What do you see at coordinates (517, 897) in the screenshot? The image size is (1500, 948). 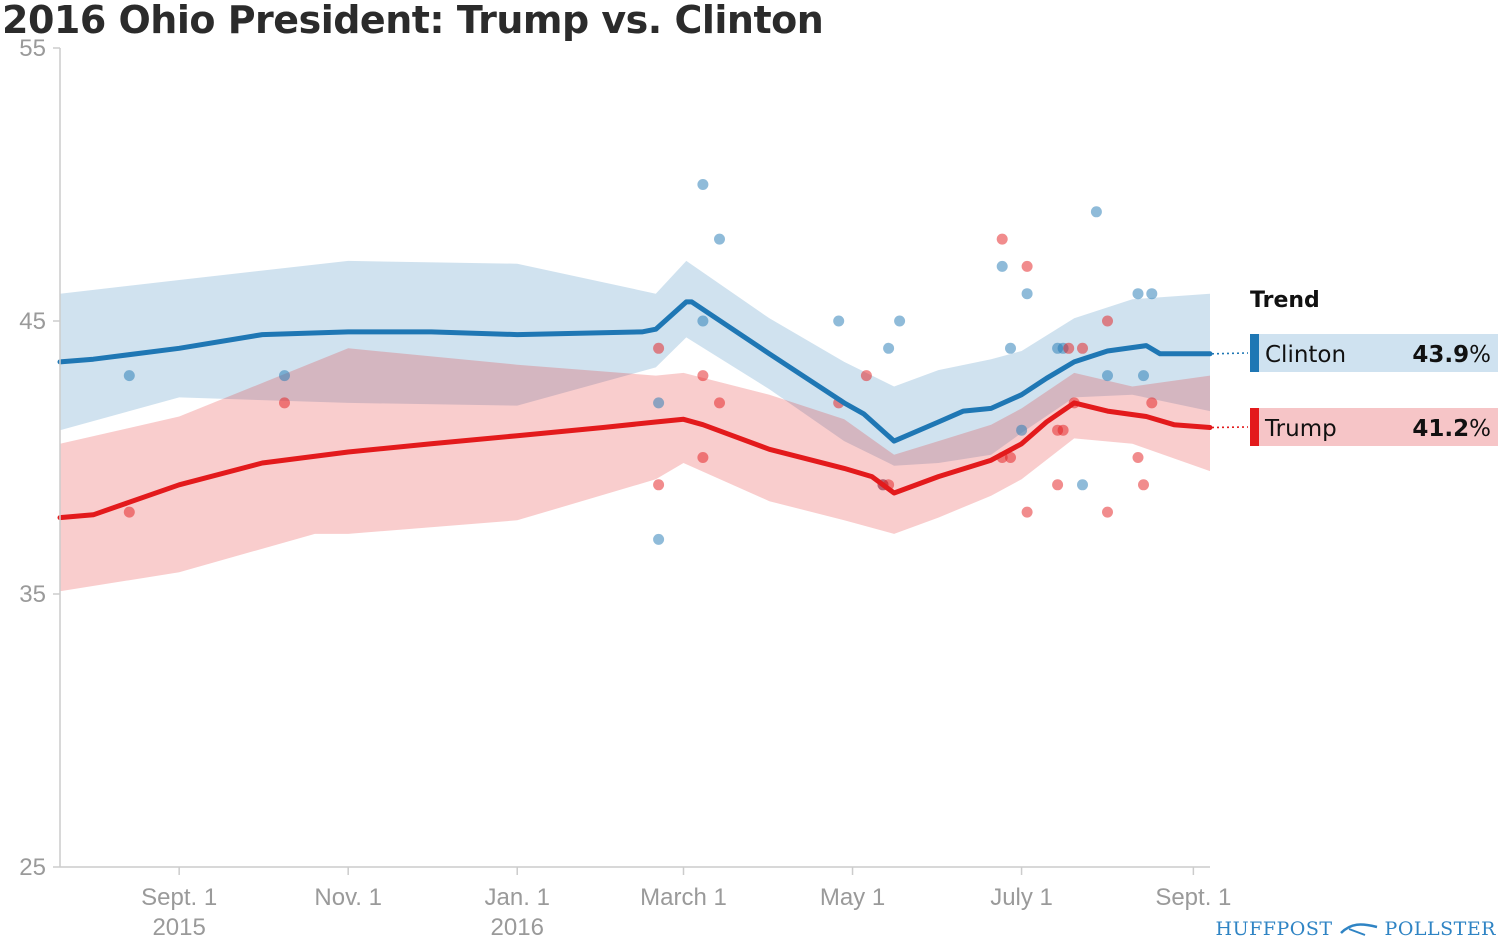 I see `x-tick-label: Jan. 1` at bounding box center [517, 897].